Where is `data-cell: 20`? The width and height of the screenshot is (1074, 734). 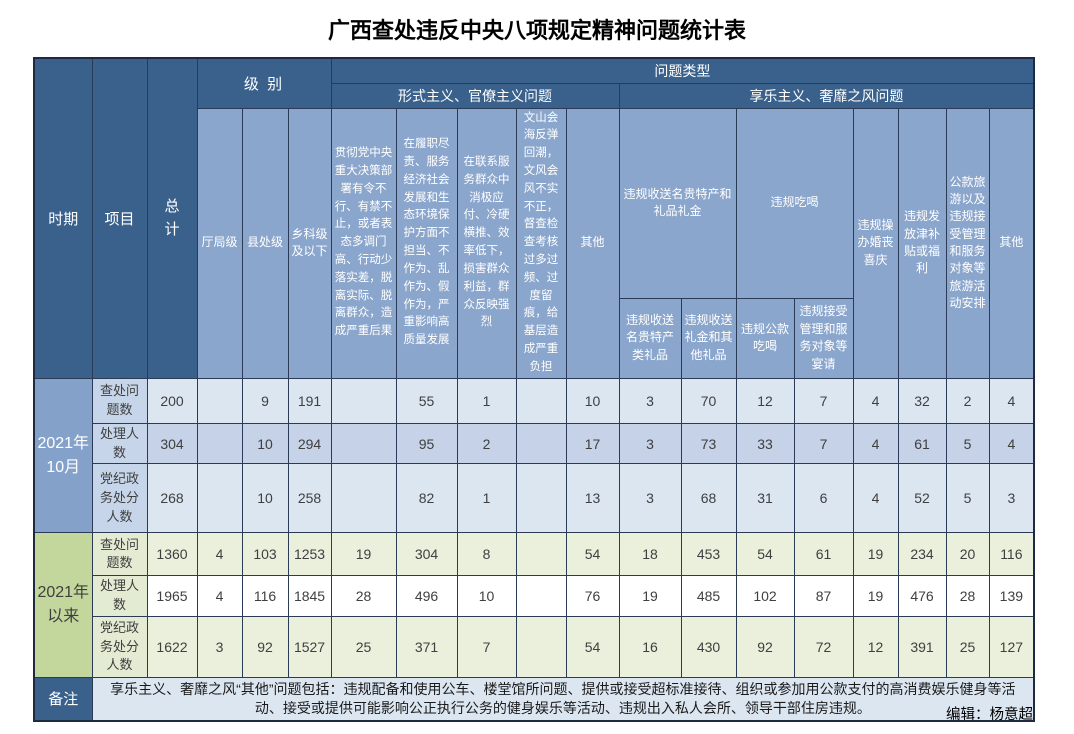
data-cell: 20 is located at coordinates (967, 554).